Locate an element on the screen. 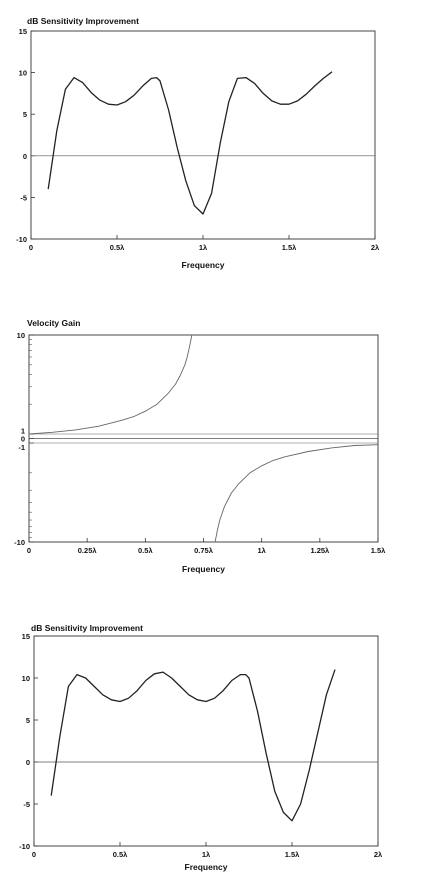 The height and width of the screenshot is (890, 422). y-tick-label: 1 is located at coordinates (23, 431).